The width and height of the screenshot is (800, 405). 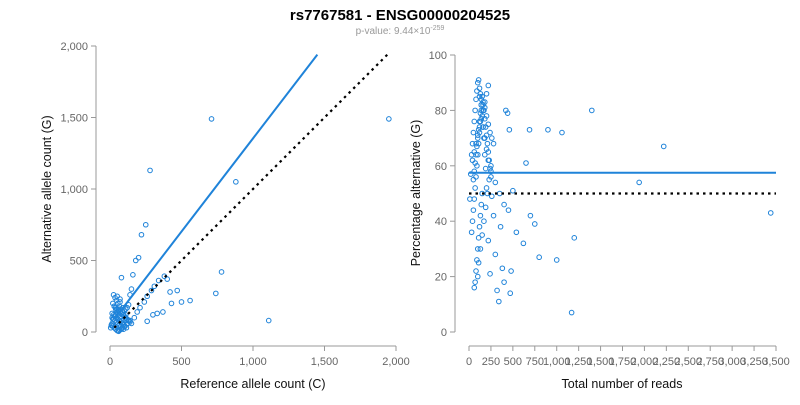 I want to click on right-x-tick-label: 1,750, so click(x=623, y=362).